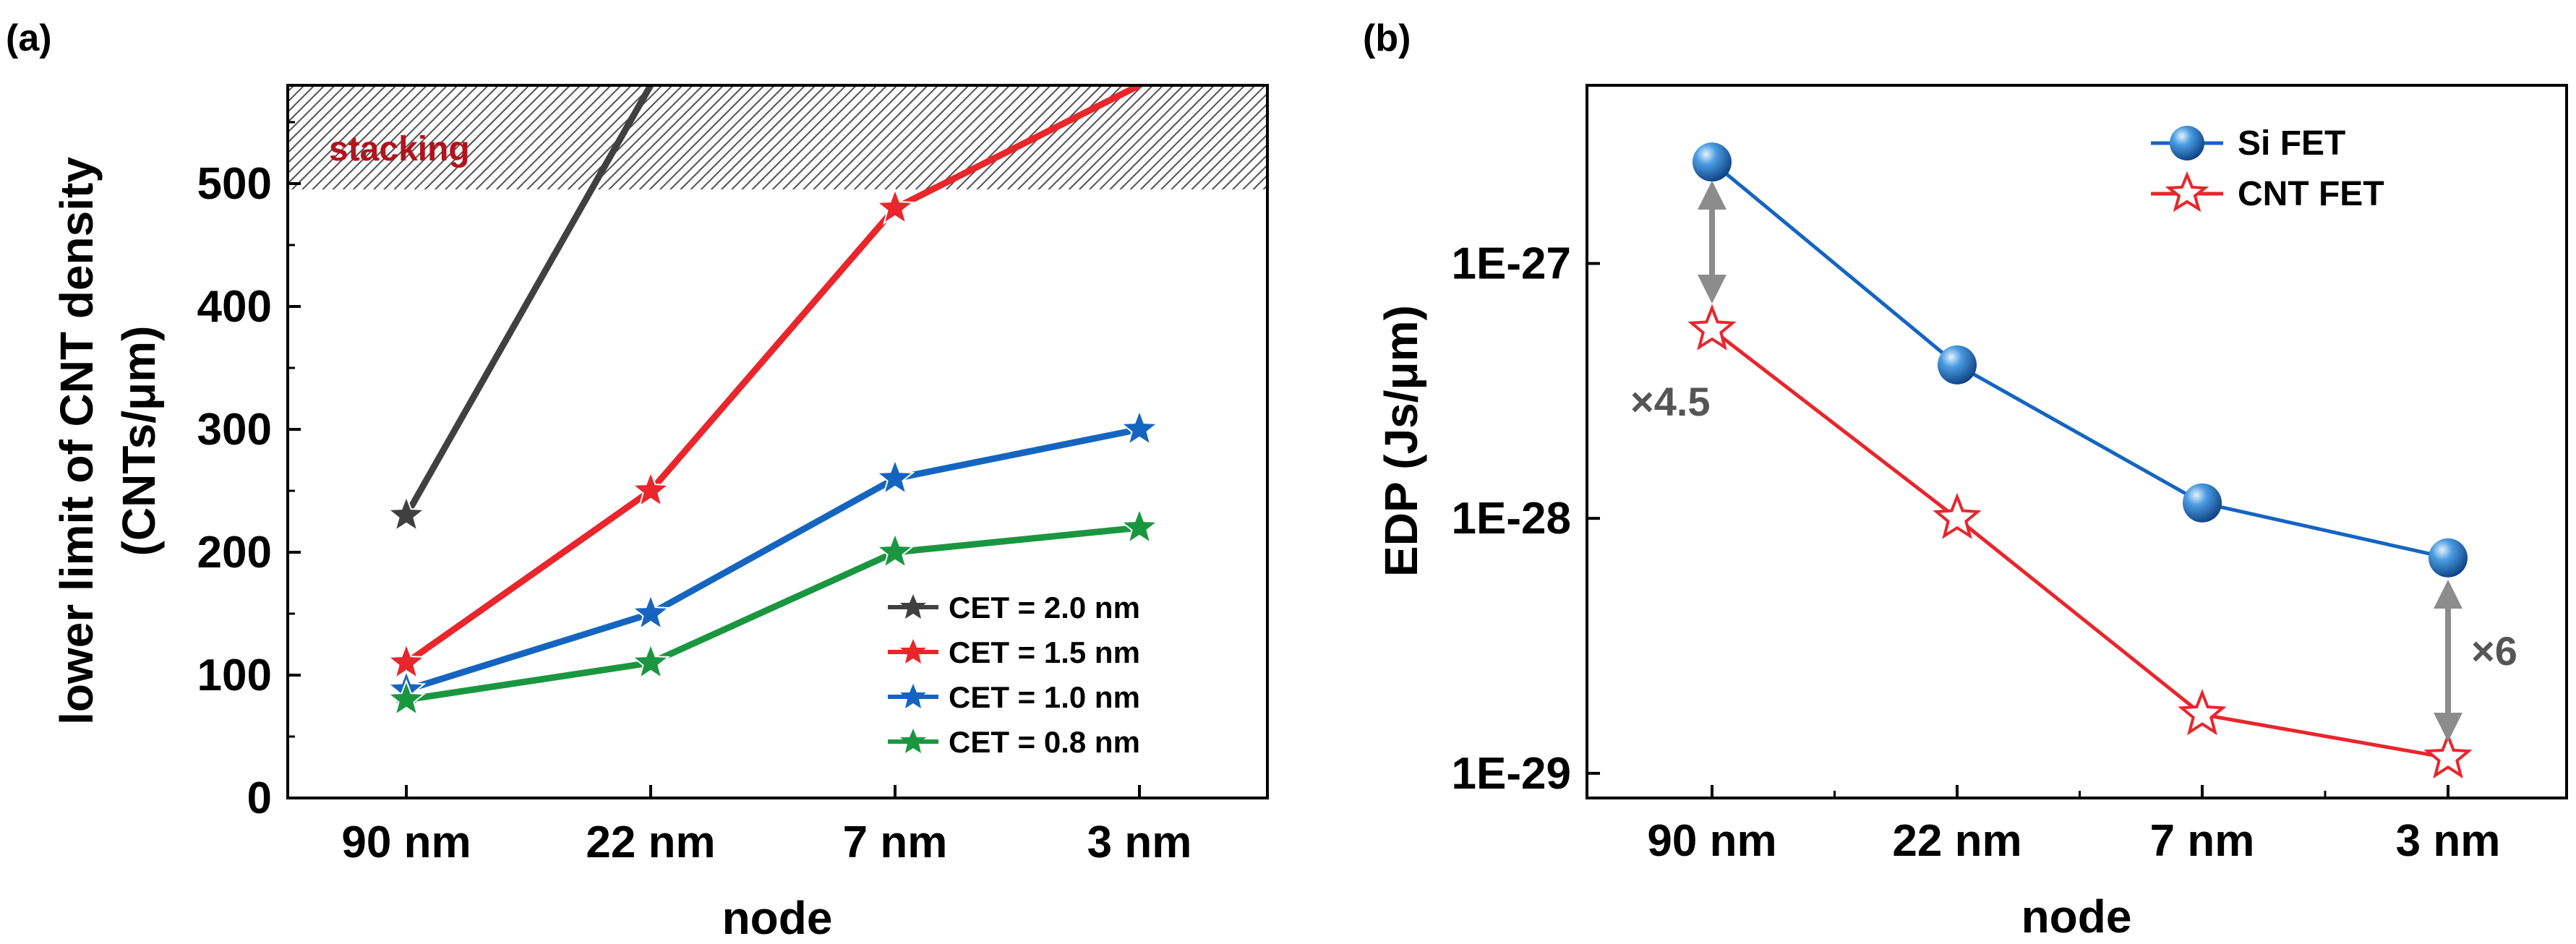 This screenshot has width=2576, height=944. Describe the element at coordinates (2311, 194) in the screenshot. I see `legend-b-label-1: CNT FET` at that location.